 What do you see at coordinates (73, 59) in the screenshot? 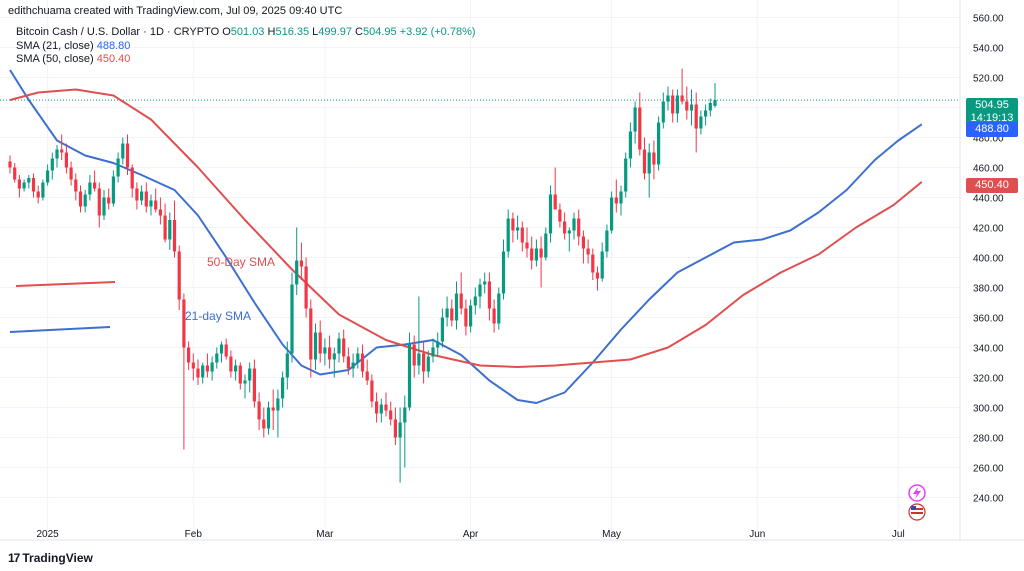
I see `sma50-legend: SMA (50, close) 450.40` at bounding box center [73, 59].